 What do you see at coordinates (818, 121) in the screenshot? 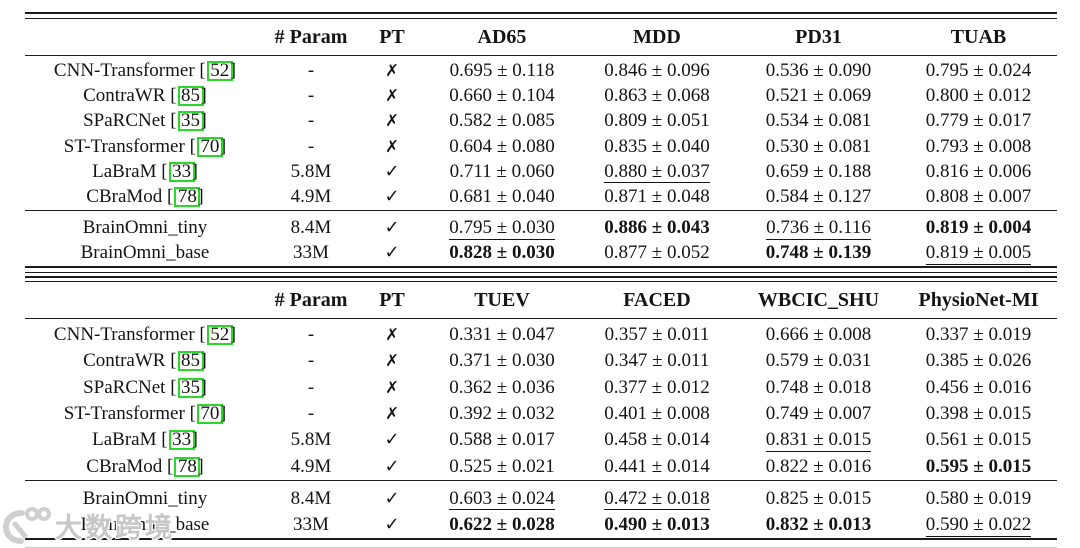
I see `metric-value: 0.534 ± 0.081` at bounding box center [818, 121].